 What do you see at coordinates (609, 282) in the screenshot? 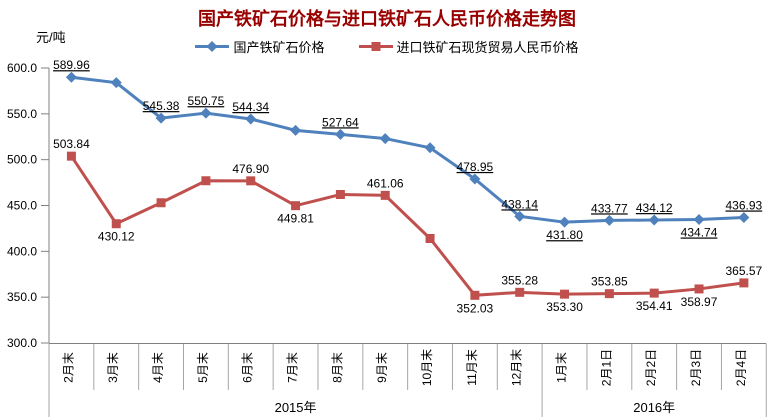
I see `data-point-label: 353.85` at bounding box center [609, 282].